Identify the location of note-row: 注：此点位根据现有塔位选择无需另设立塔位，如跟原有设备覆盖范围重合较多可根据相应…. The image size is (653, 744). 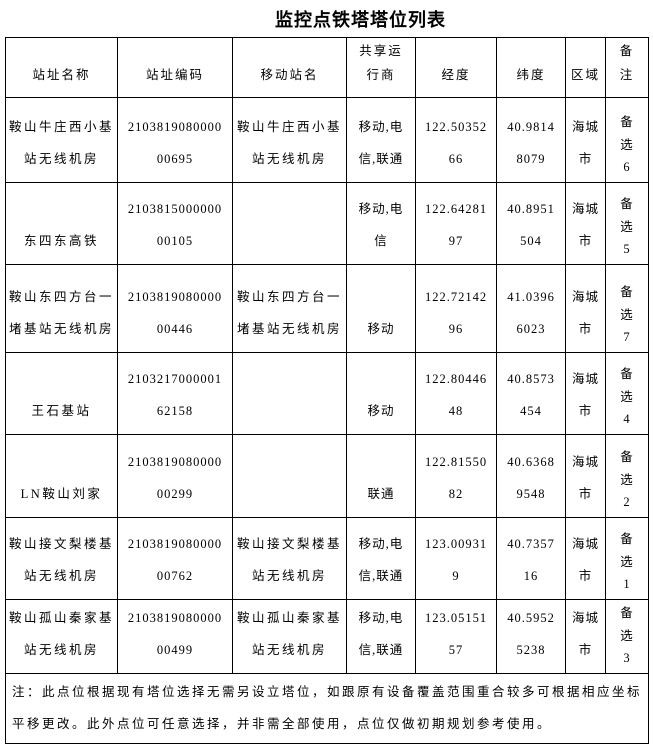
(327, 708).